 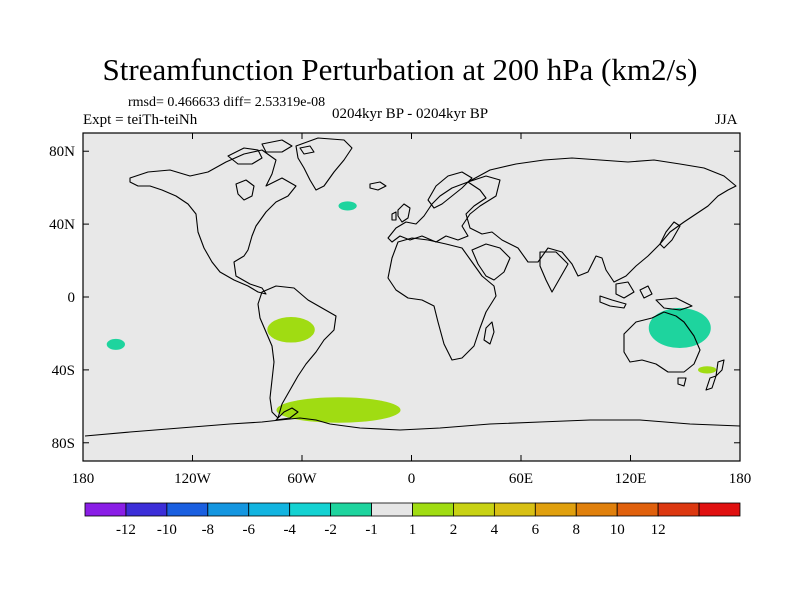 What do you see at coordinates (536, 530) in the screenshot?
I see `colorbar-label: 6` at bounding box center [536, 530].